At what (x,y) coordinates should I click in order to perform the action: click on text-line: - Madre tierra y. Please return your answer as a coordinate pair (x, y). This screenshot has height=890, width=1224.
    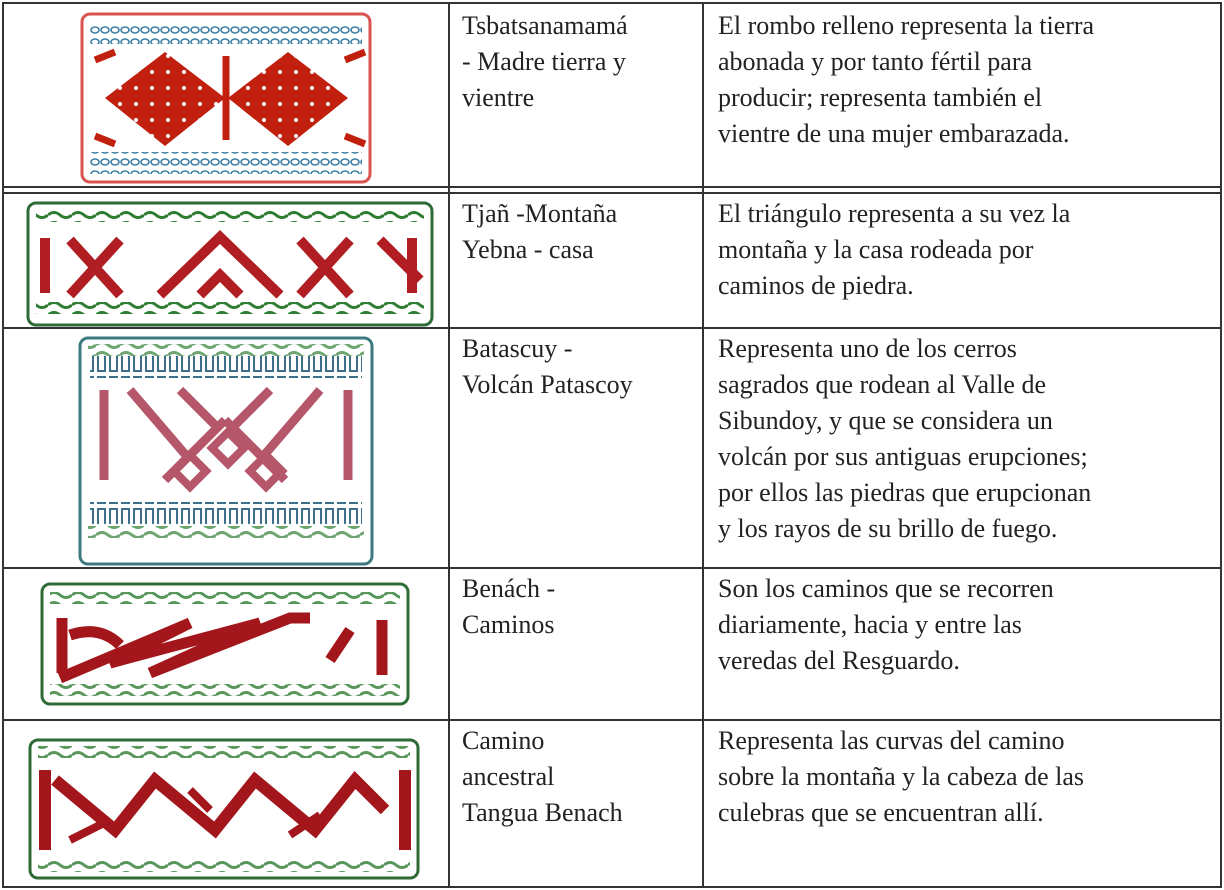
    Looking at the image, I should click on (544, 61).